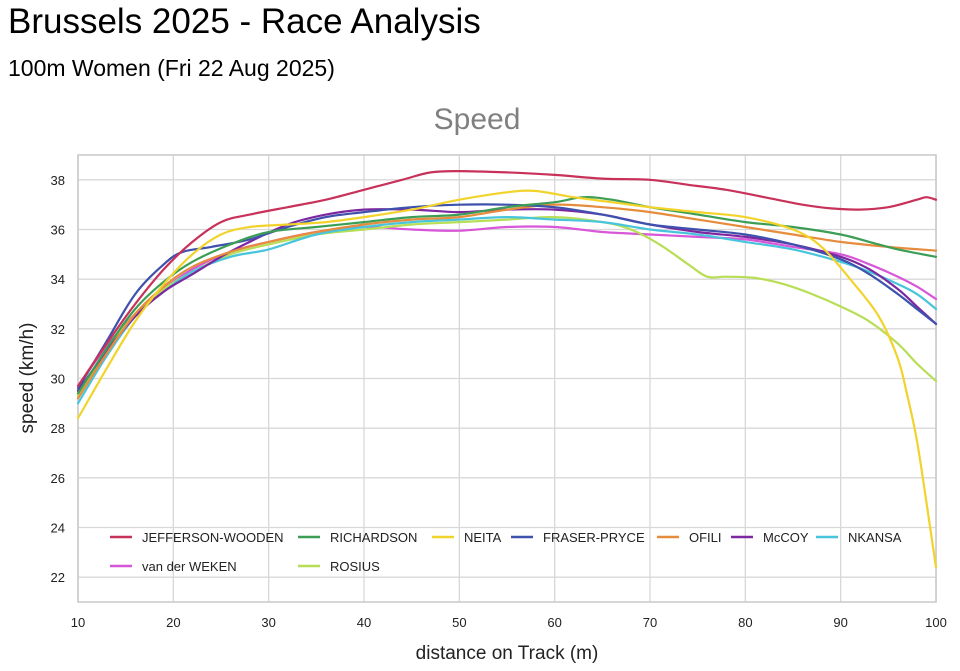 The width and height of the screenshot is (960, 671). What do you see at coordinates (507, 653) in the screenshot?
I see `x-axis-label: distance on Track (m)` at bounding box center [507, 653].